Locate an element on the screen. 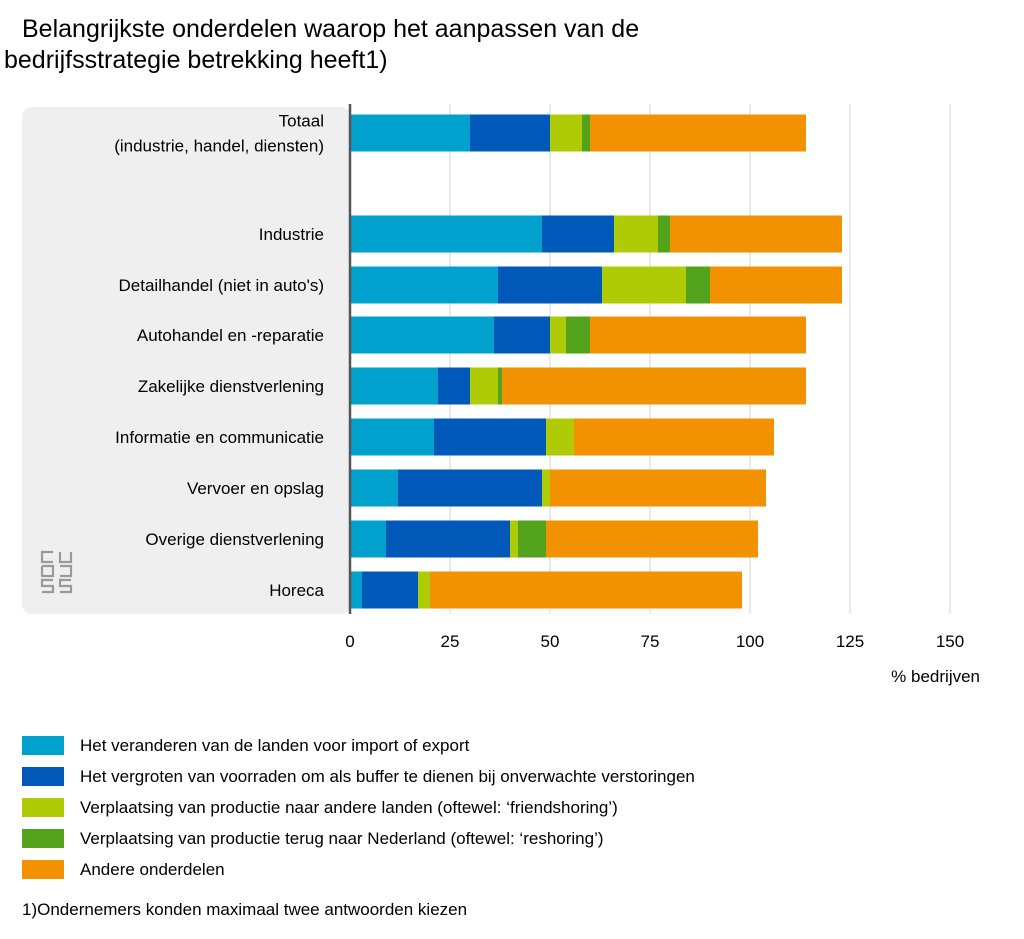 The width and height of the screenshot is (1024, 939). category-label: Informatie en communicatie is located at coordinates (219, 437).